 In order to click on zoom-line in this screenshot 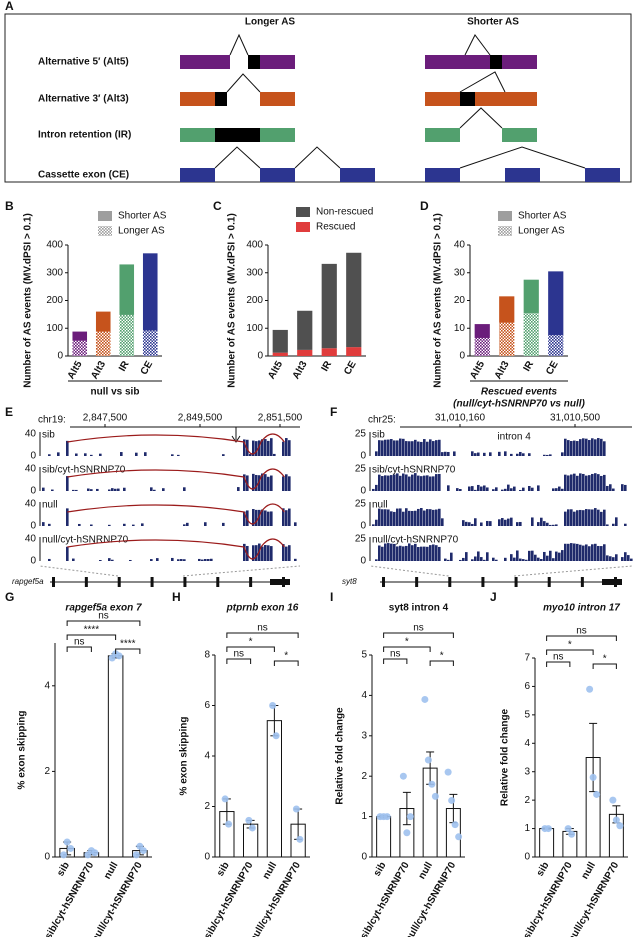, I will do `click(409, 571)`.